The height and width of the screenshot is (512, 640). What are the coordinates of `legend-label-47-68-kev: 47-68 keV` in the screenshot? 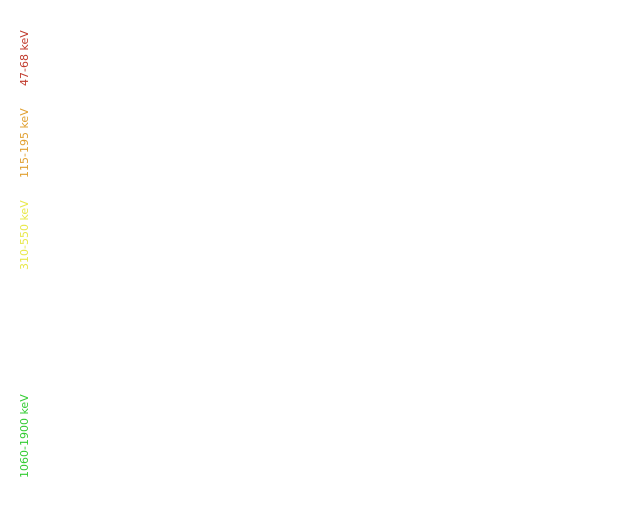 It's located at (24, 58).